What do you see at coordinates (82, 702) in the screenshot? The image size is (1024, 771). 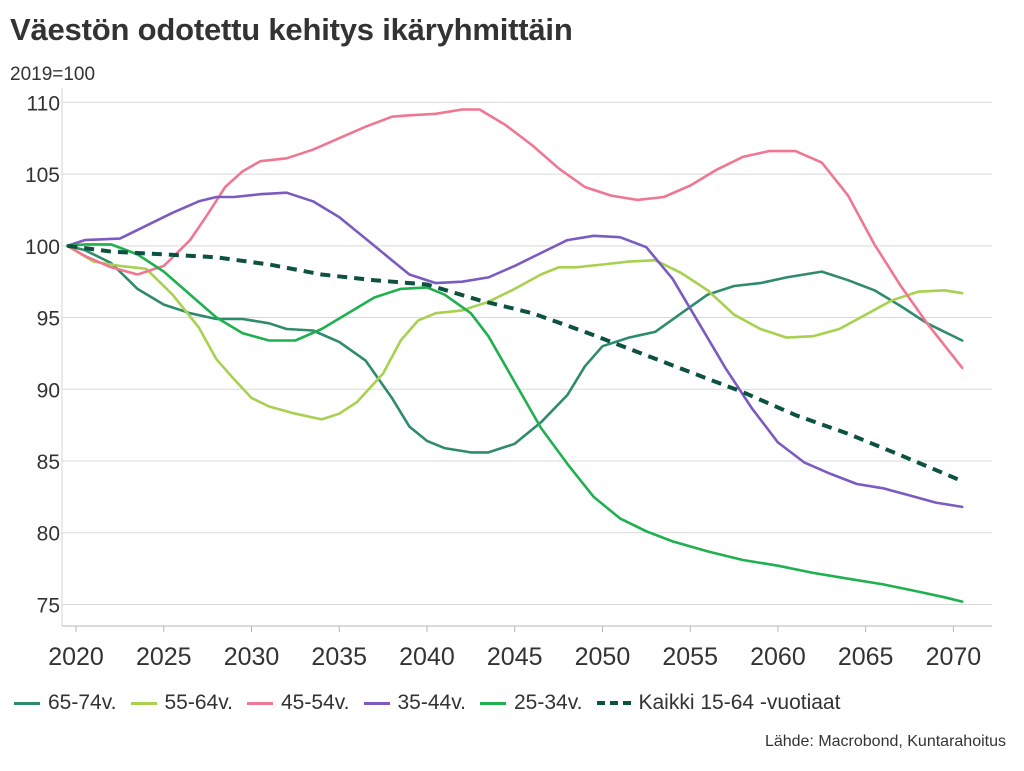 I see `legend-label: 65-74v.` at bounding box center [82, 702].